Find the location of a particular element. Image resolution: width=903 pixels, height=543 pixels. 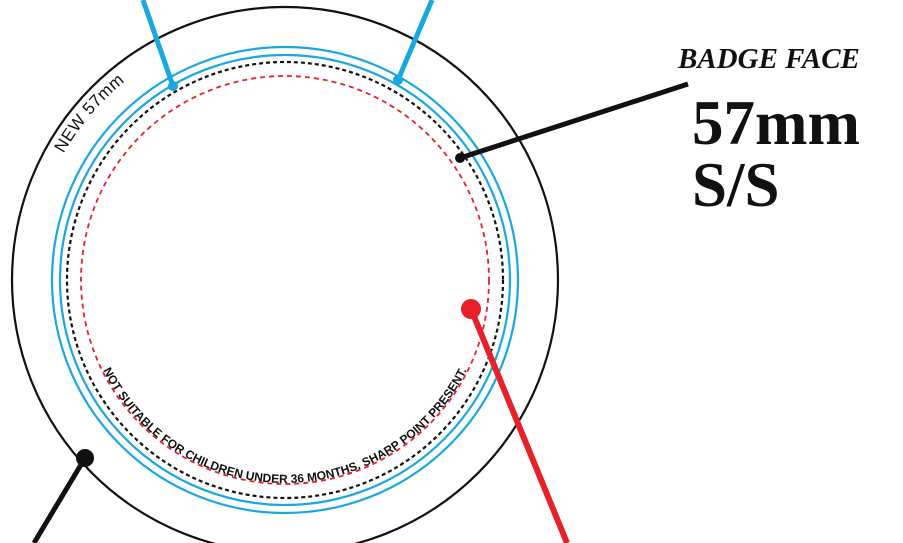

outer-cut-leader-dot is located at coordinates (85, 458).